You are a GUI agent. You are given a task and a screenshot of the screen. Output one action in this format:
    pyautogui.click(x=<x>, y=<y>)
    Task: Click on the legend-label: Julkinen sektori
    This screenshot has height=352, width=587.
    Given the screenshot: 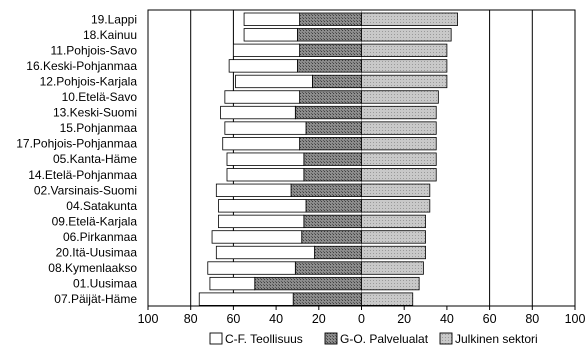 What is the action you would take?
    pyautogui.click(x=496, y=339)
    